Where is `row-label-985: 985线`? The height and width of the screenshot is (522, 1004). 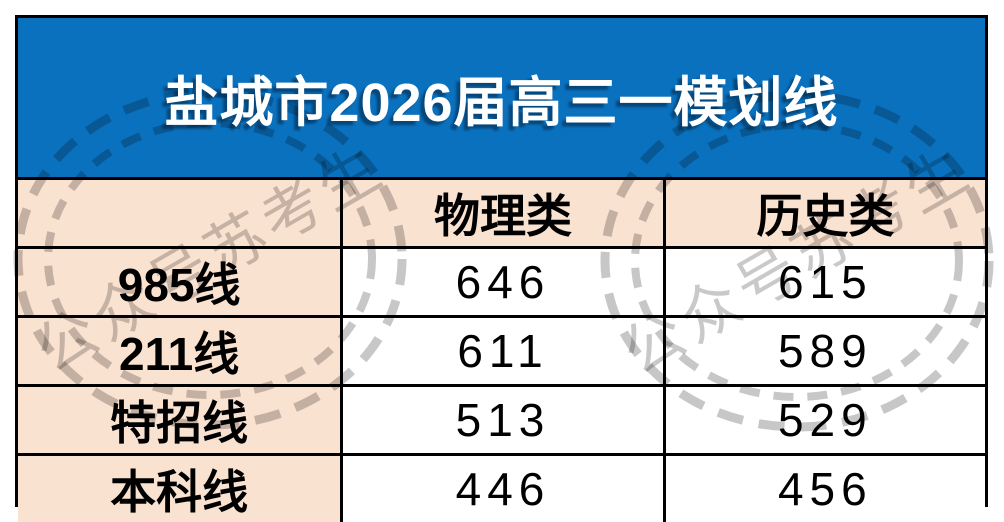 row-label-985: 985线 is located at coordinates (179, 285).